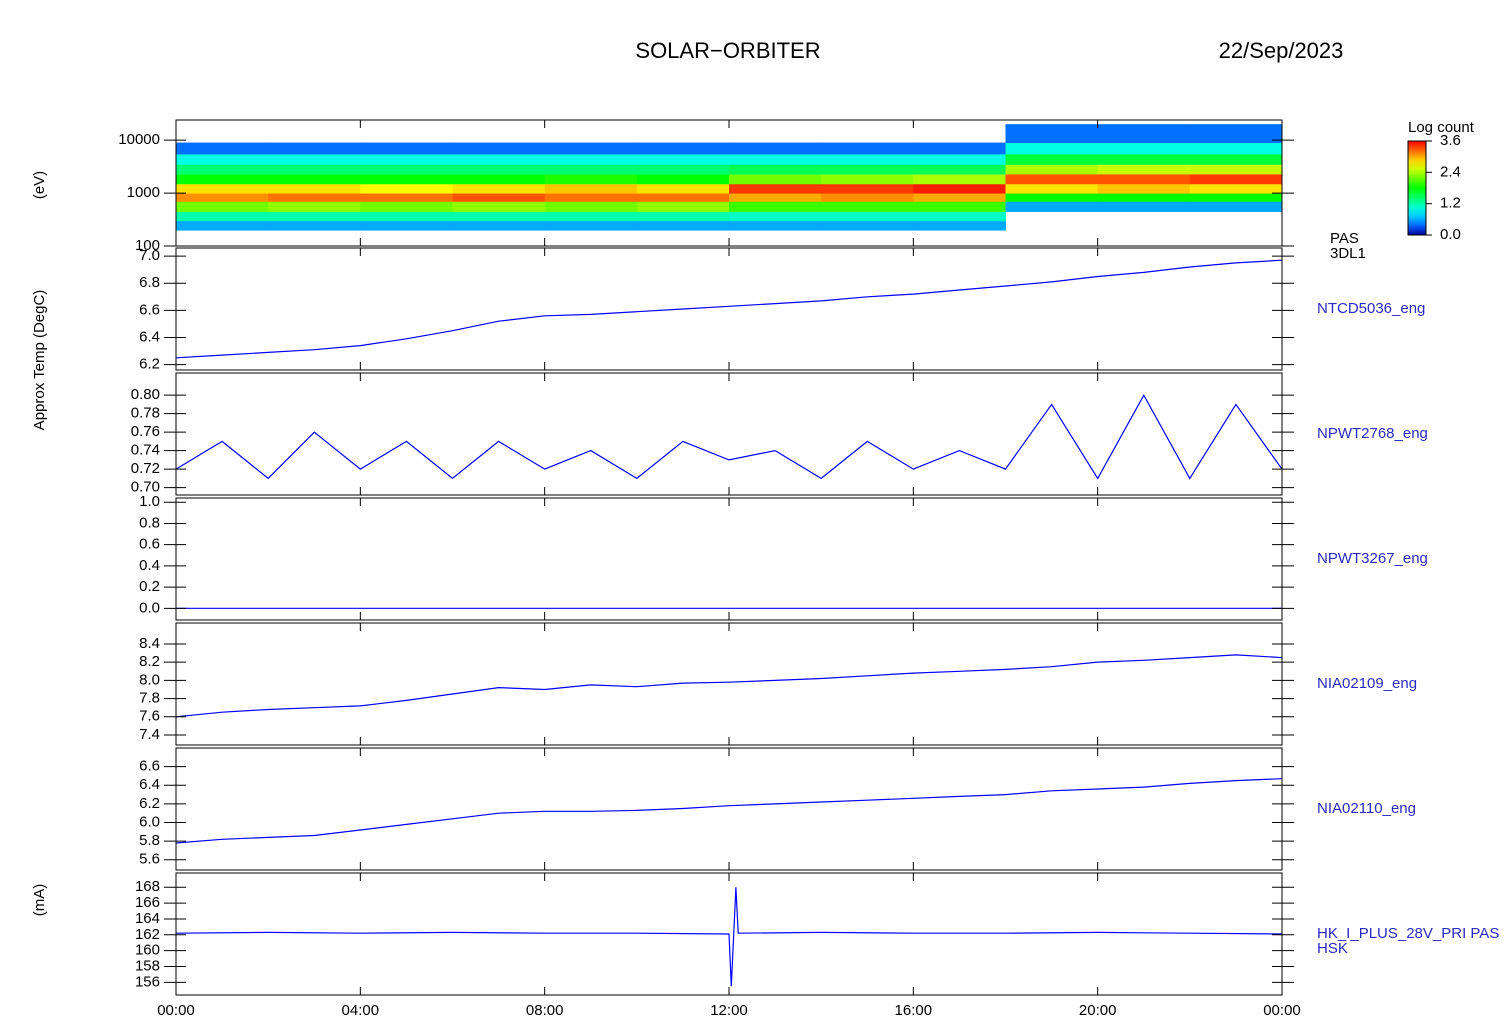  Describe the element at coordinates (147, 886) in the screenshot. I see `y-tick-label: 168` at that location.